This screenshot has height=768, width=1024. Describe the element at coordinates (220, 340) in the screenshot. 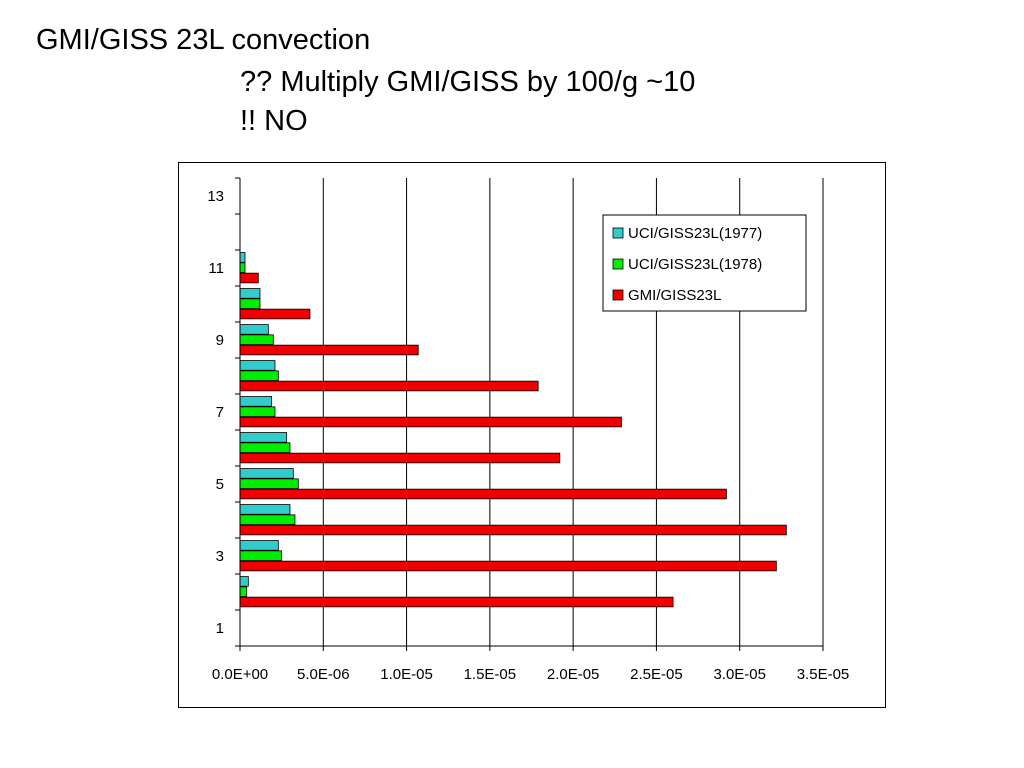

I see `y-tick-label: 9` at that location.